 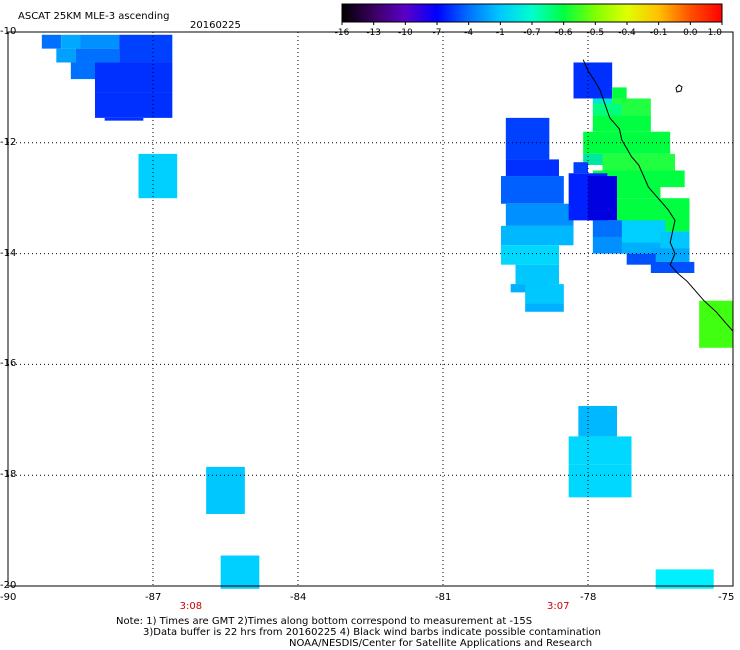 What do you see at coordinates (658, 195) in the screenshot?
I see `coastline` at bounding box center [658, 195].